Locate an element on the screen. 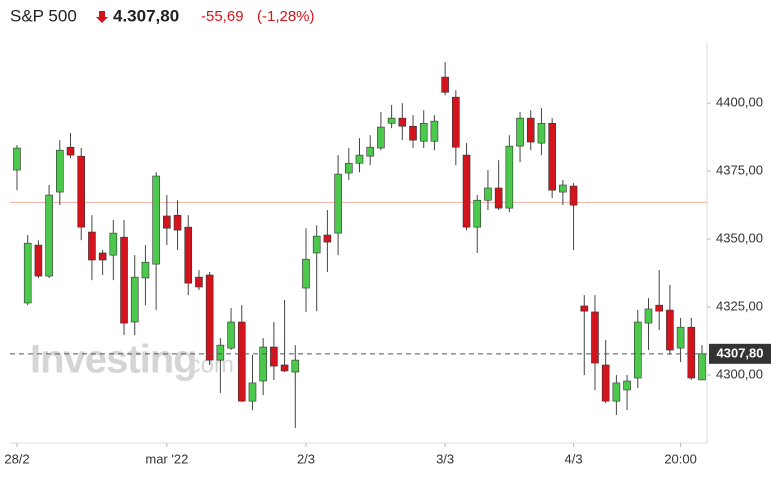  last-price-box is located at coordinates (740, 353).